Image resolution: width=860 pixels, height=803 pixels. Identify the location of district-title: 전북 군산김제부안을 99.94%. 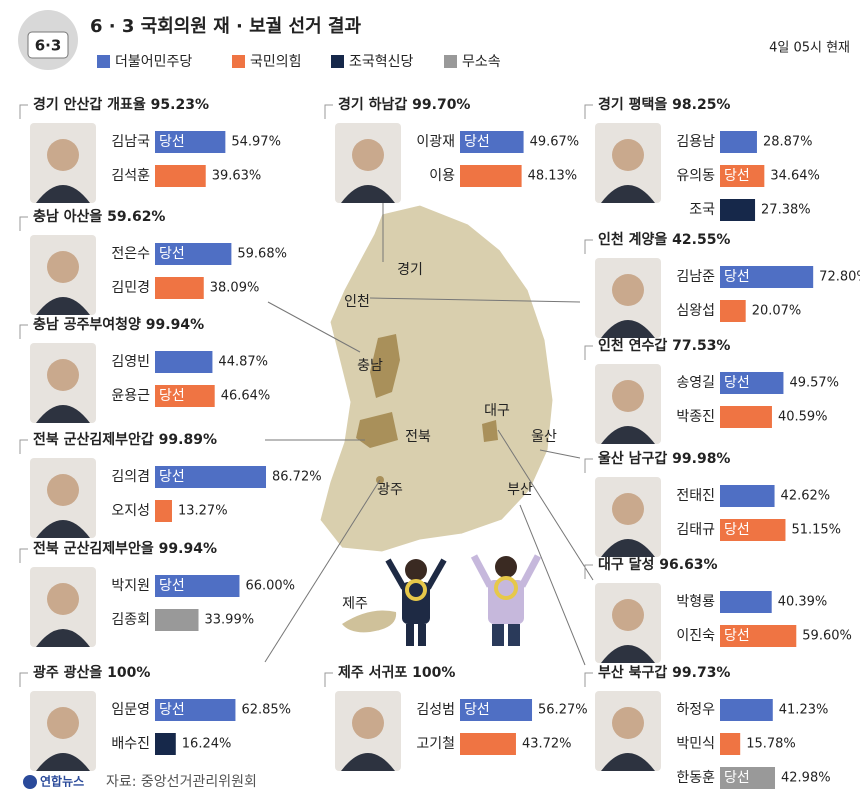
(125, 548).